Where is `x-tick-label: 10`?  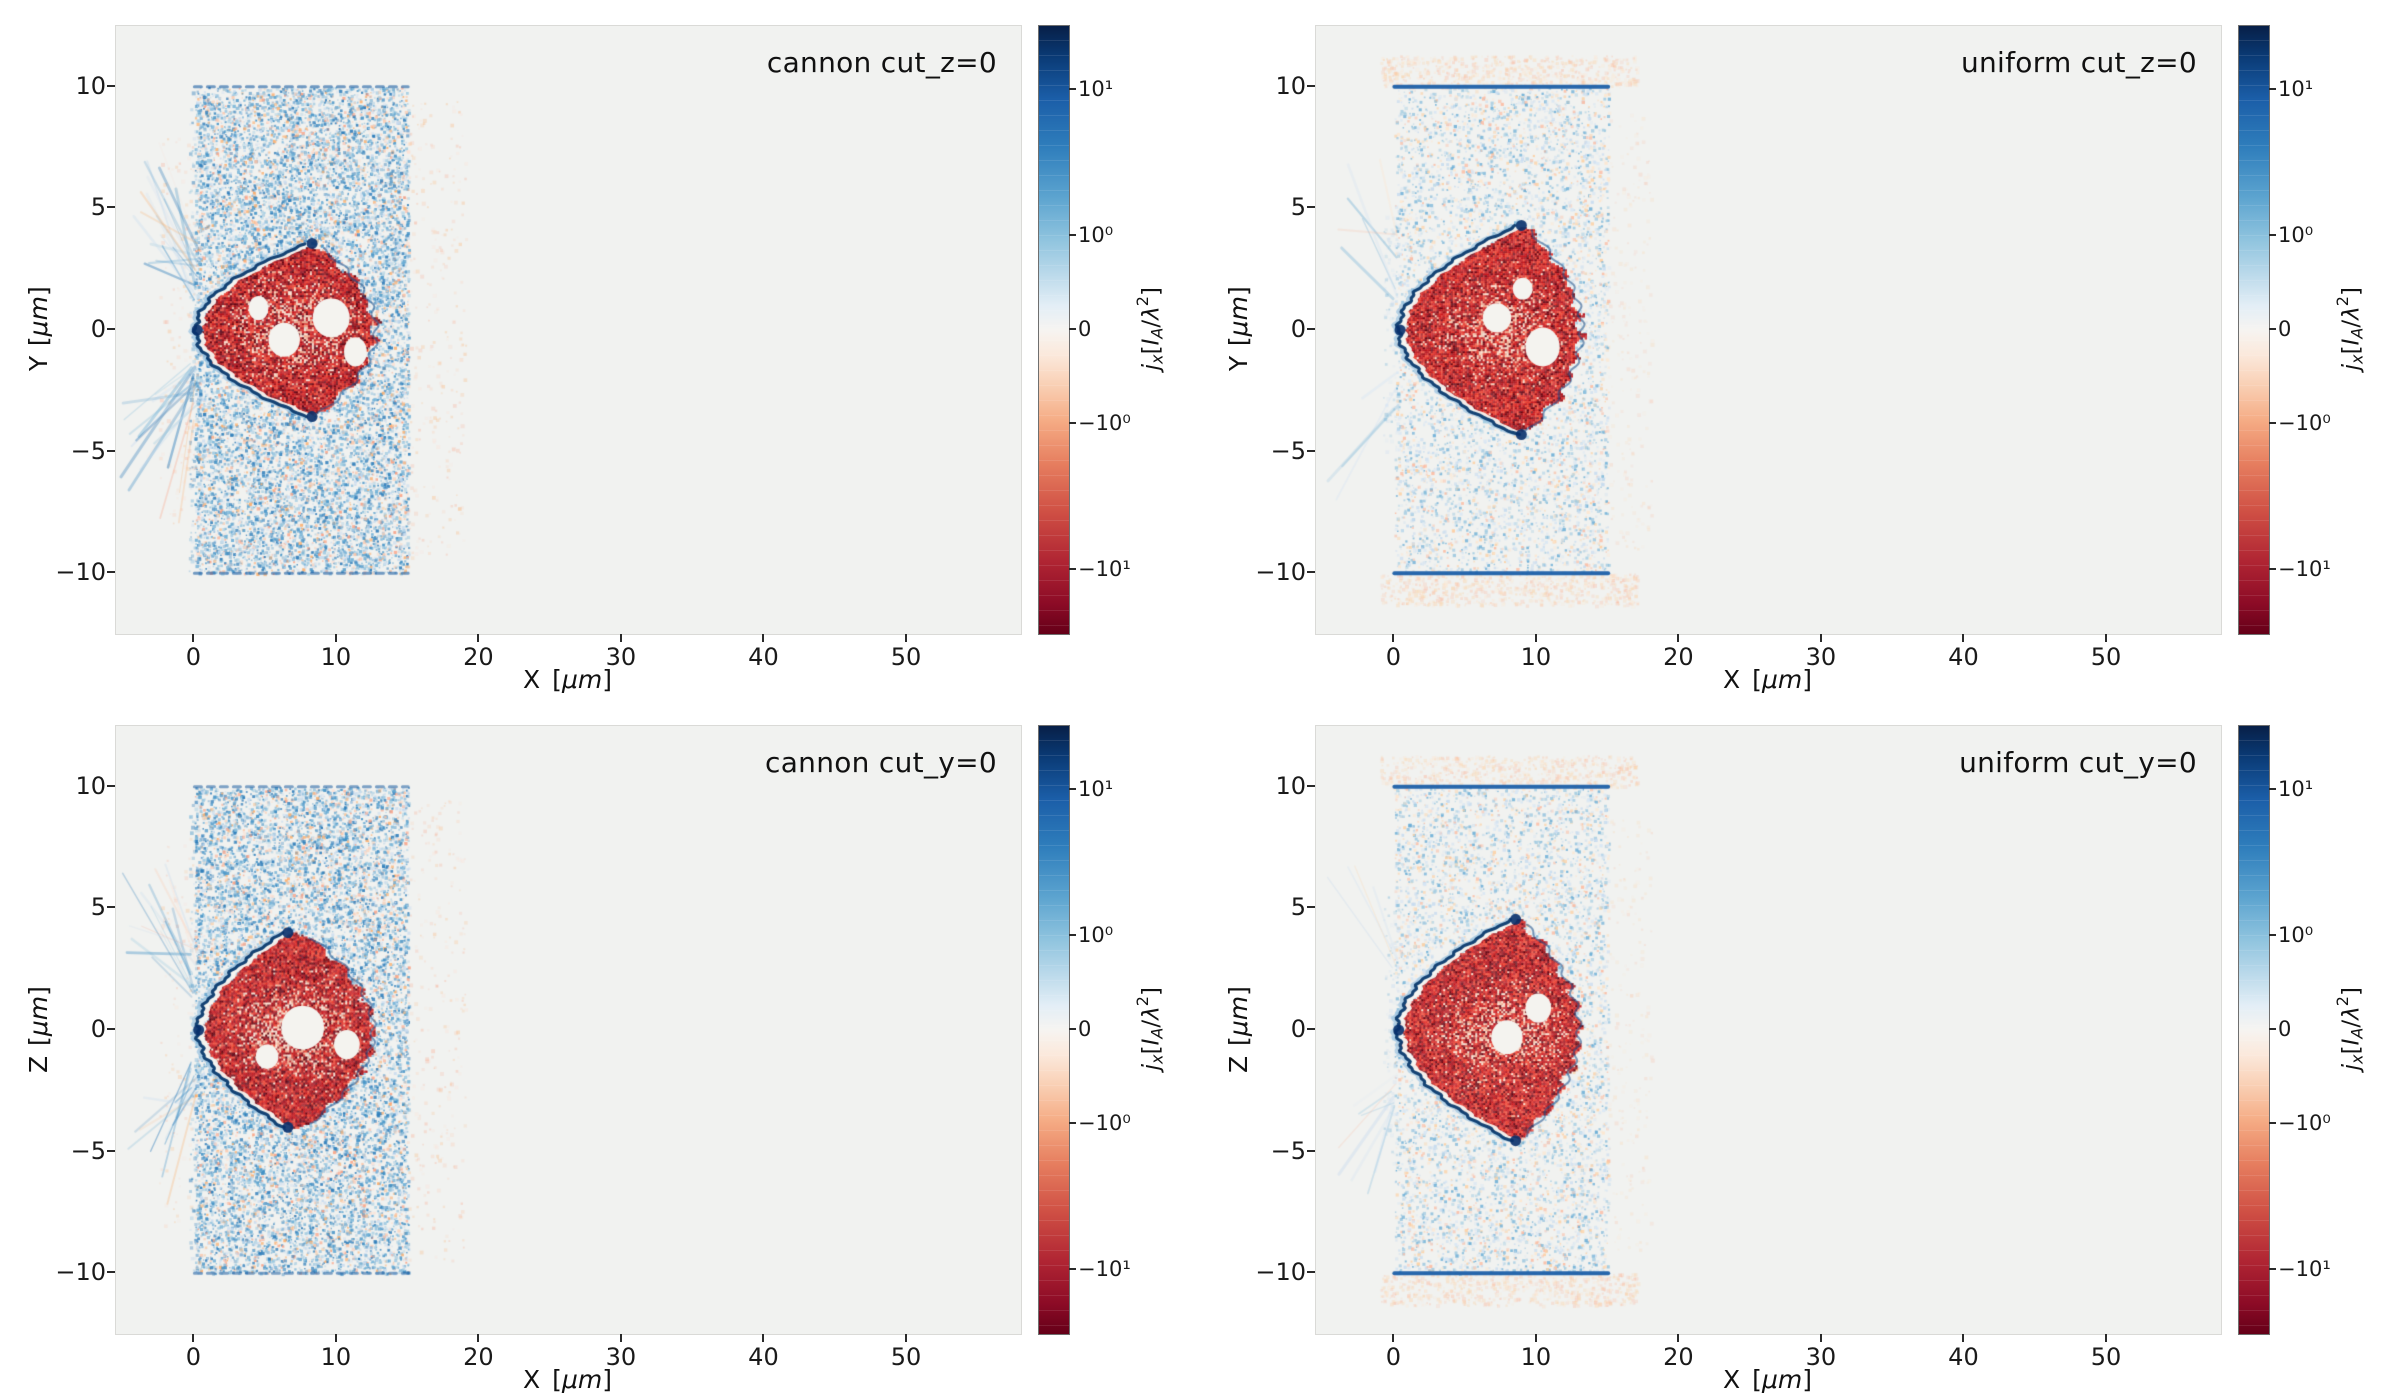
x-tick-label: 10 is located at coordinates (336, 1357).